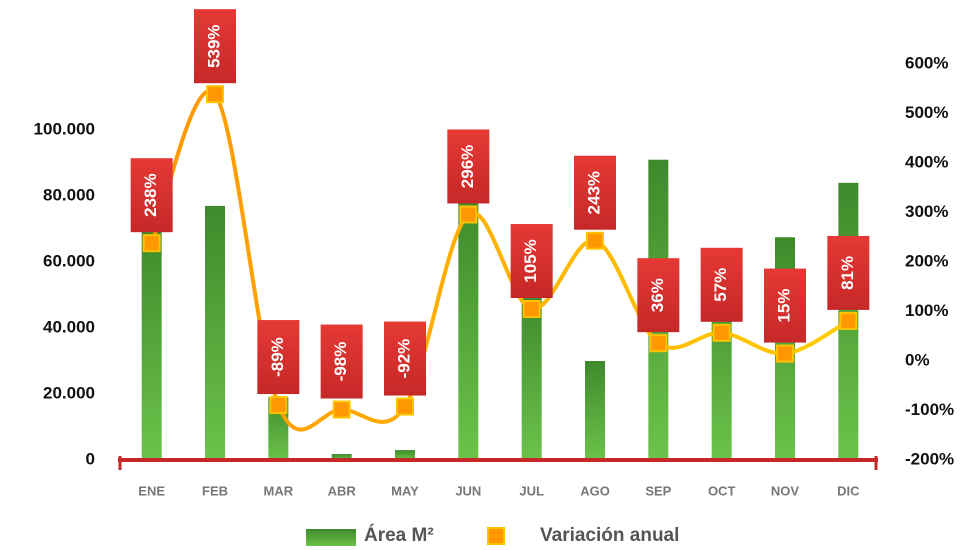  I want to click on y-tick-label: 100.000, so click(64, 128).